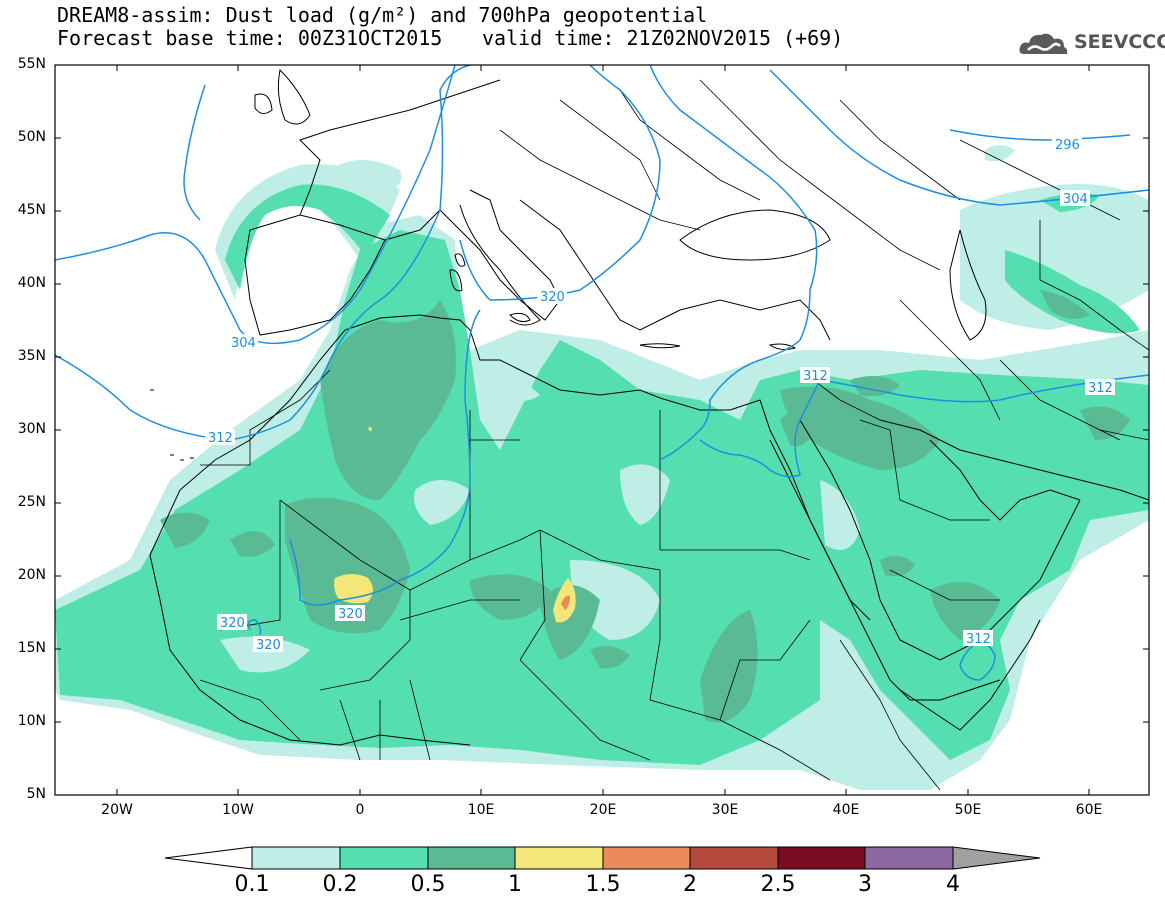 The width and height of the screenshot is (1165, 907). What do you see at coordinates (1119, 42) in the screenshot?
I see `logo-text: SEEVCCC` at bounding box center [1119, 42].